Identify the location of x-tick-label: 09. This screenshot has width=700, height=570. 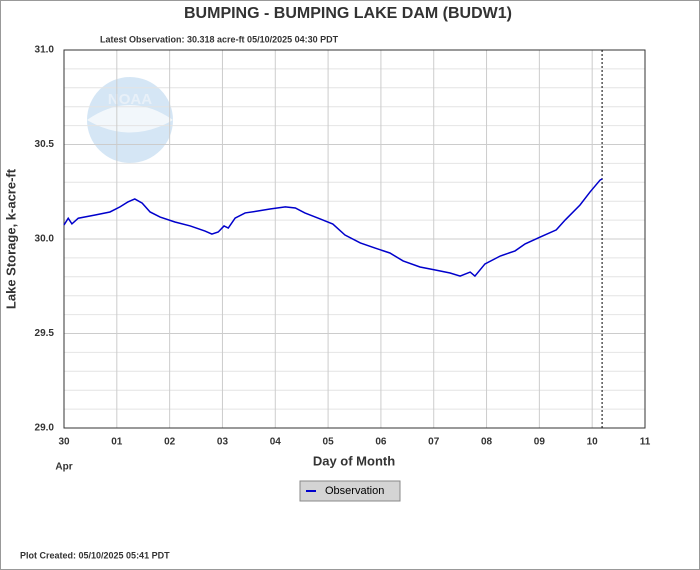
(540, 442).